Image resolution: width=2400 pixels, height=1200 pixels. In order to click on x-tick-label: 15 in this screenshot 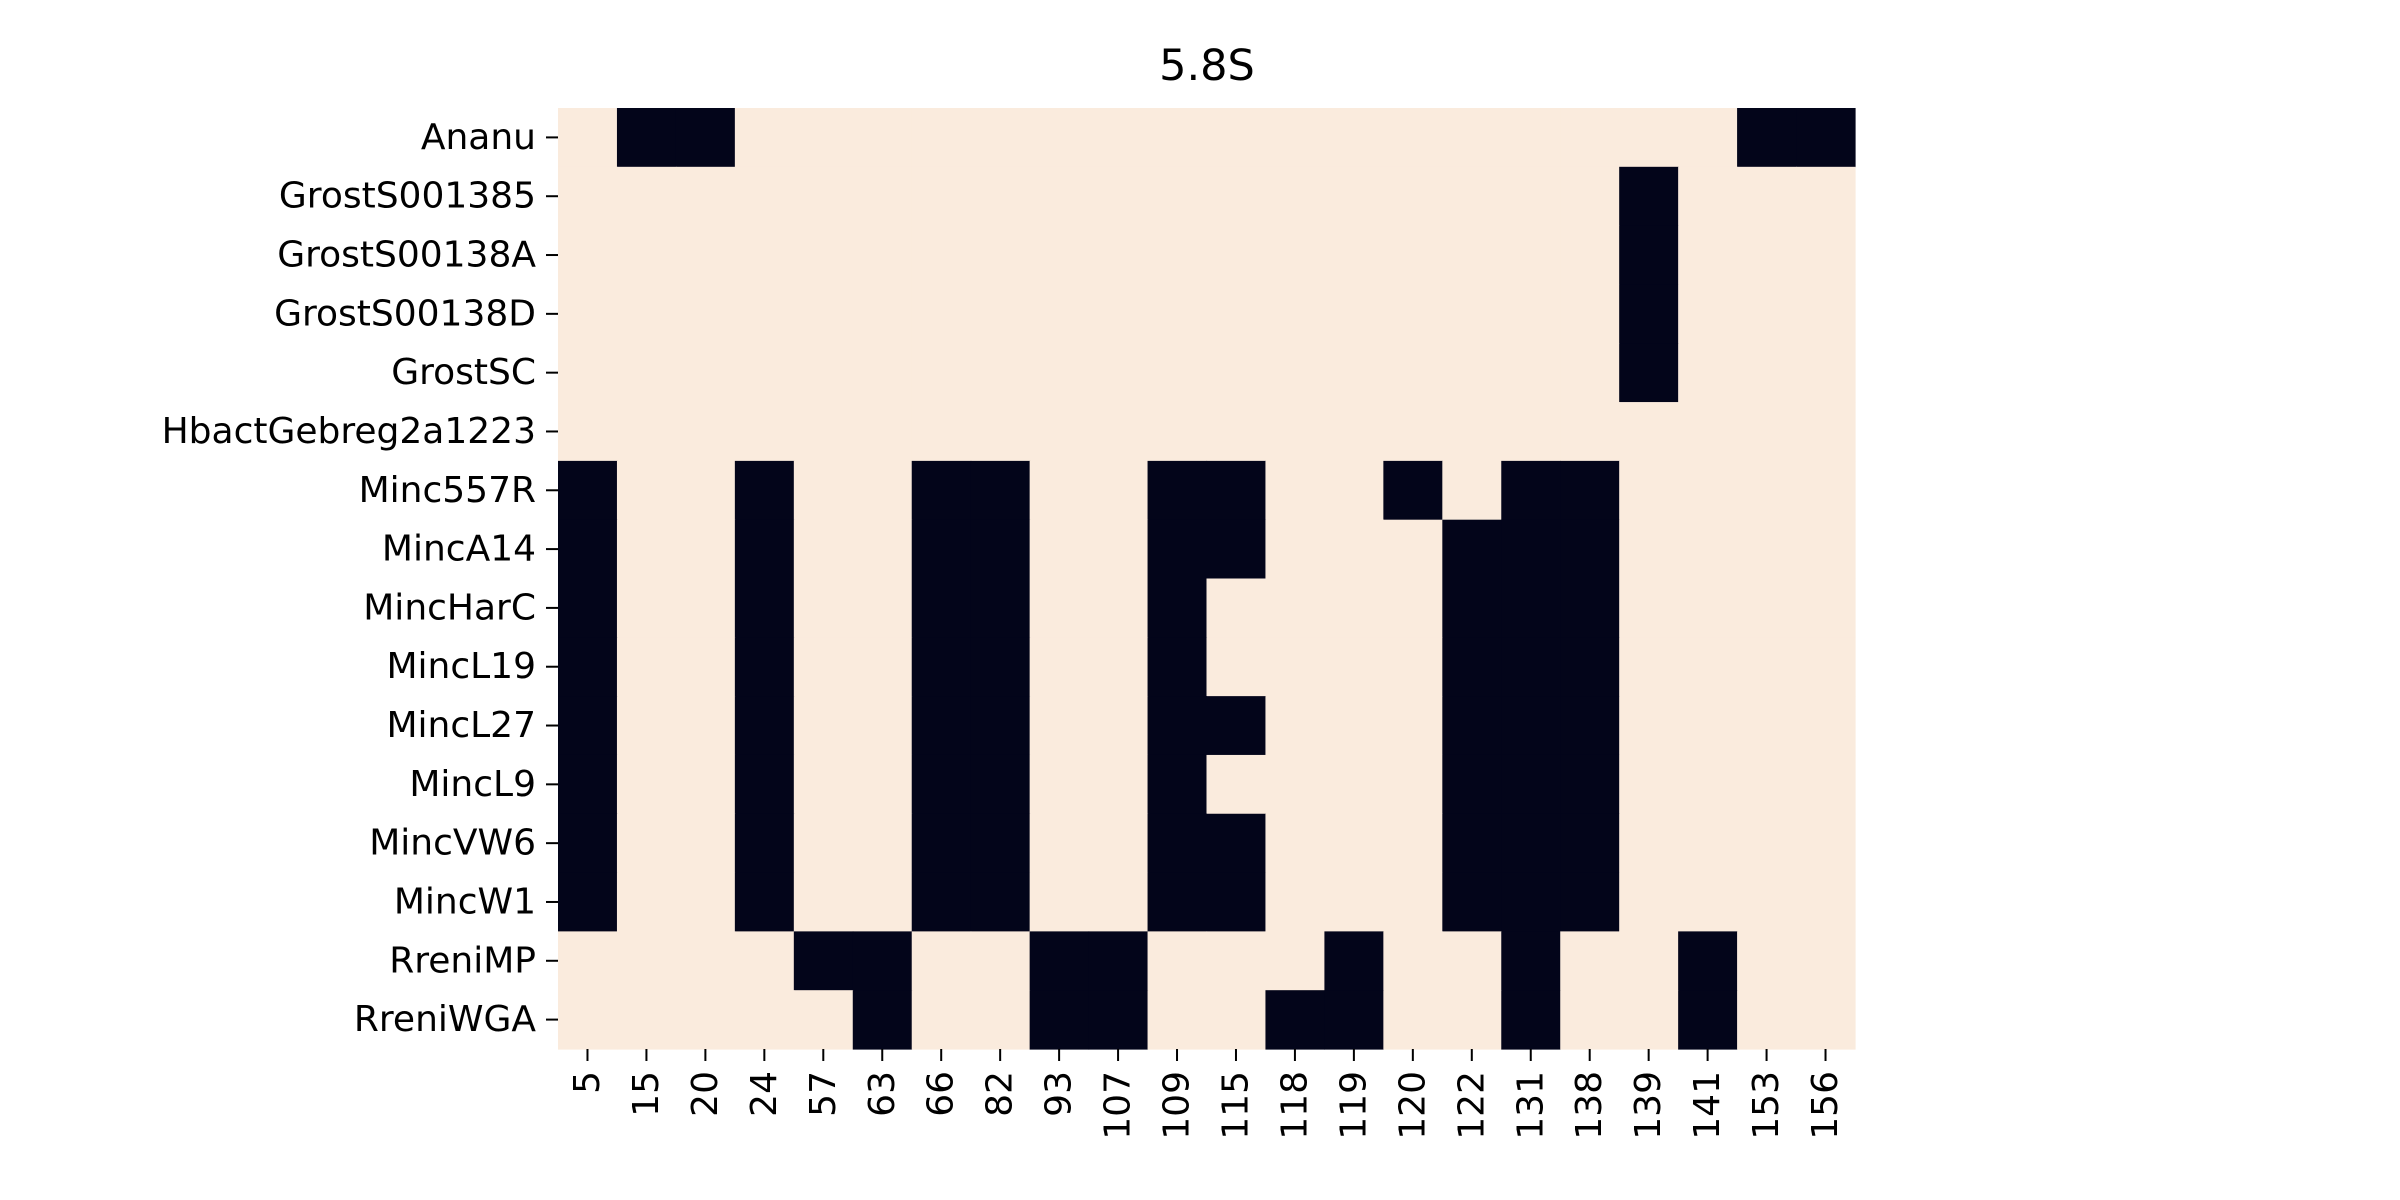, I will do `click(646, 1094)`.